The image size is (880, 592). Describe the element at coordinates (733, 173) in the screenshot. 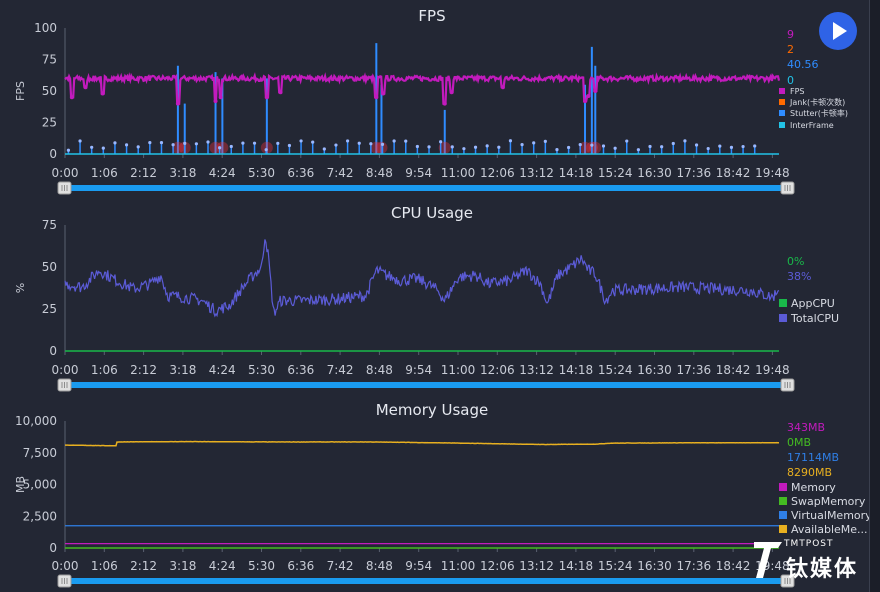

I see `fps-x-tick-label: 18:42` at that location.